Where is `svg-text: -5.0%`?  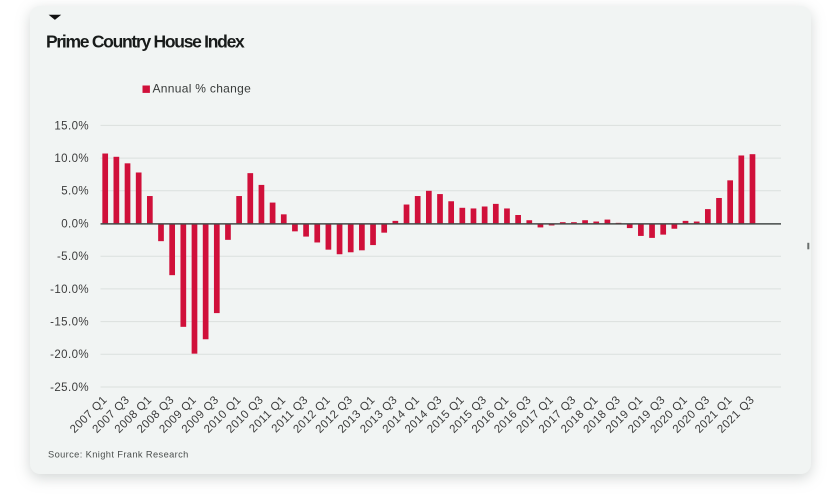
svg-text: -5.0% is located at coordinates (73, 257).